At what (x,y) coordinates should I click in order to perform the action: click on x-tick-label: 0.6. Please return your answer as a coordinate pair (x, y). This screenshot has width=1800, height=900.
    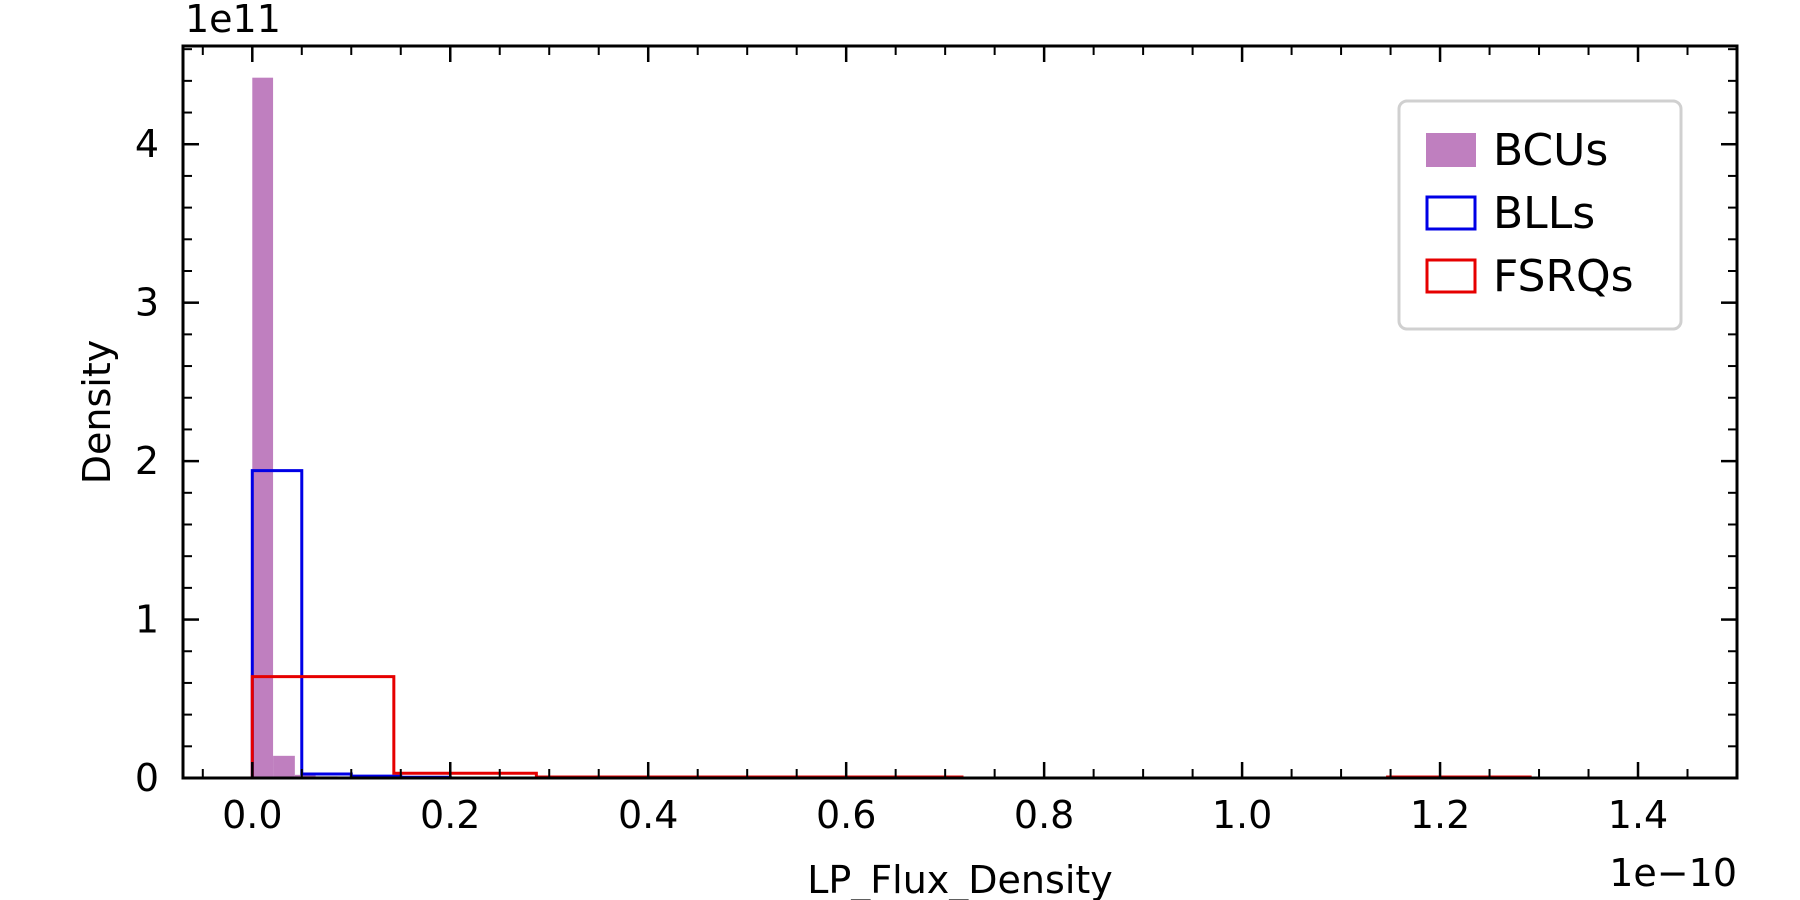
    Looking at the image, I should click on (846, 815).